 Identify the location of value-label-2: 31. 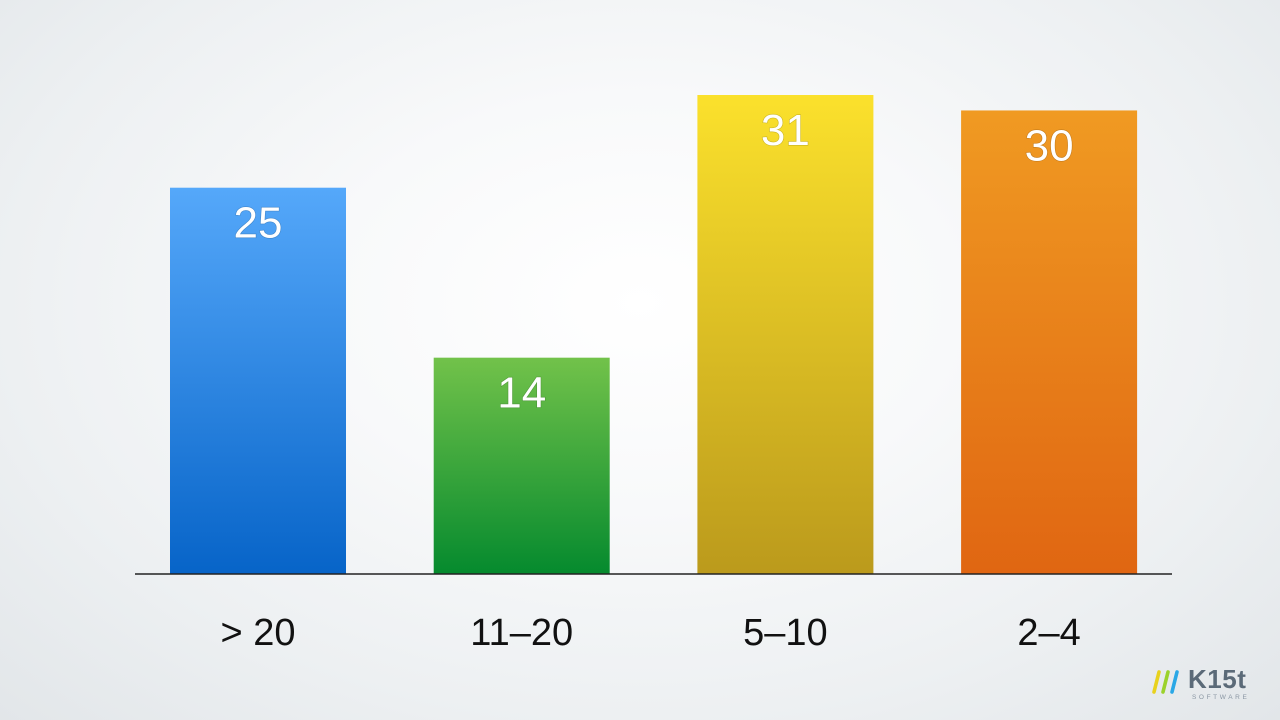
(785, 130).